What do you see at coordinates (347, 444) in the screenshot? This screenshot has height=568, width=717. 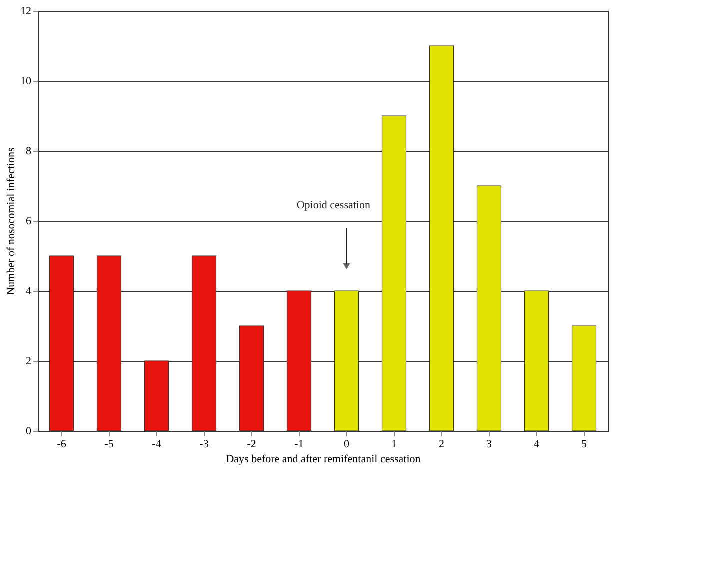 I see `x-tick-label: 0` at bounding box center [347, 444].